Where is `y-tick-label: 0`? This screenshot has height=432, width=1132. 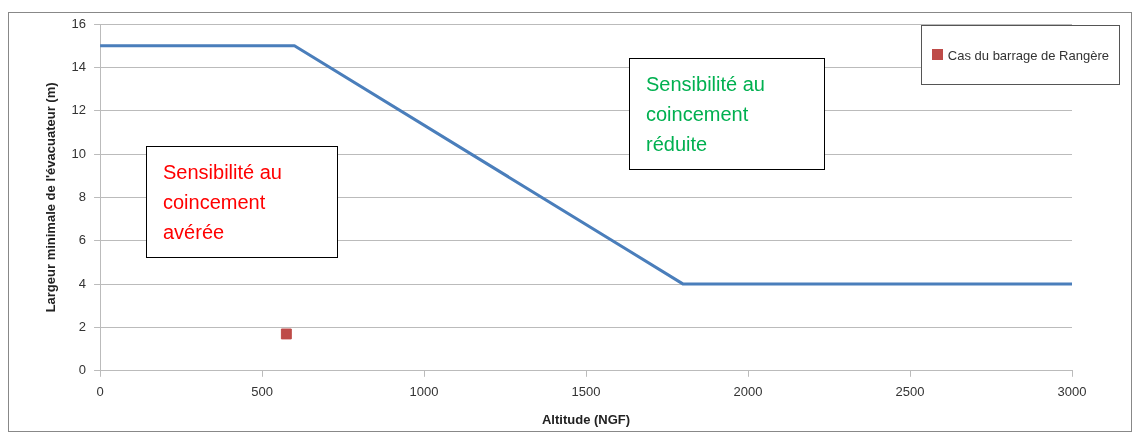
y-tick-label: 0 is located at coordinates (82, 370).